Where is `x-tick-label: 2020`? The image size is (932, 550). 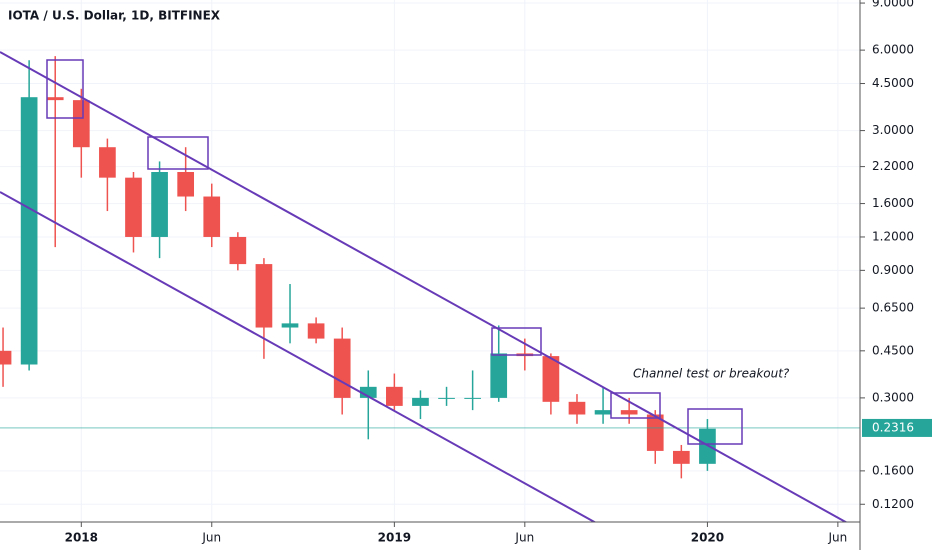 x-tick-label: 2020 is located at coordinates (707, 538).